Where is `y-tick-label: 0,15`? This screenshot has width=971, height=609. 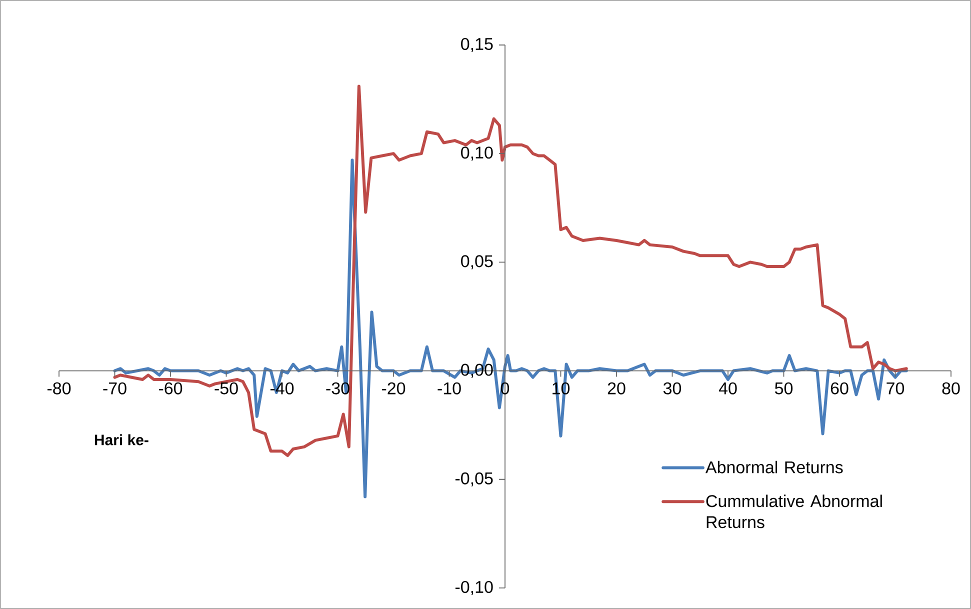
y-tick-label: 0,15 is located at coordinates (477, 45).